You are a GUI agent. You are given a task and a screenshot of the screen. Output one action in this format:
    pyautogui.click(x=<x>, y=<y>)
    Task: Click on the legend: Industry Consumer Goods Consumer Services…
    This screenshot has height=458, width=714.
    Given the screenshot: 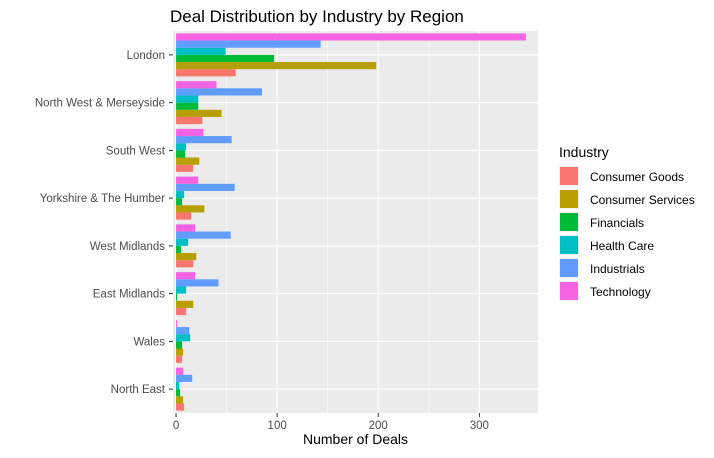 What is the action you would take?
    pyautogui.click(x=627, y=222)
    